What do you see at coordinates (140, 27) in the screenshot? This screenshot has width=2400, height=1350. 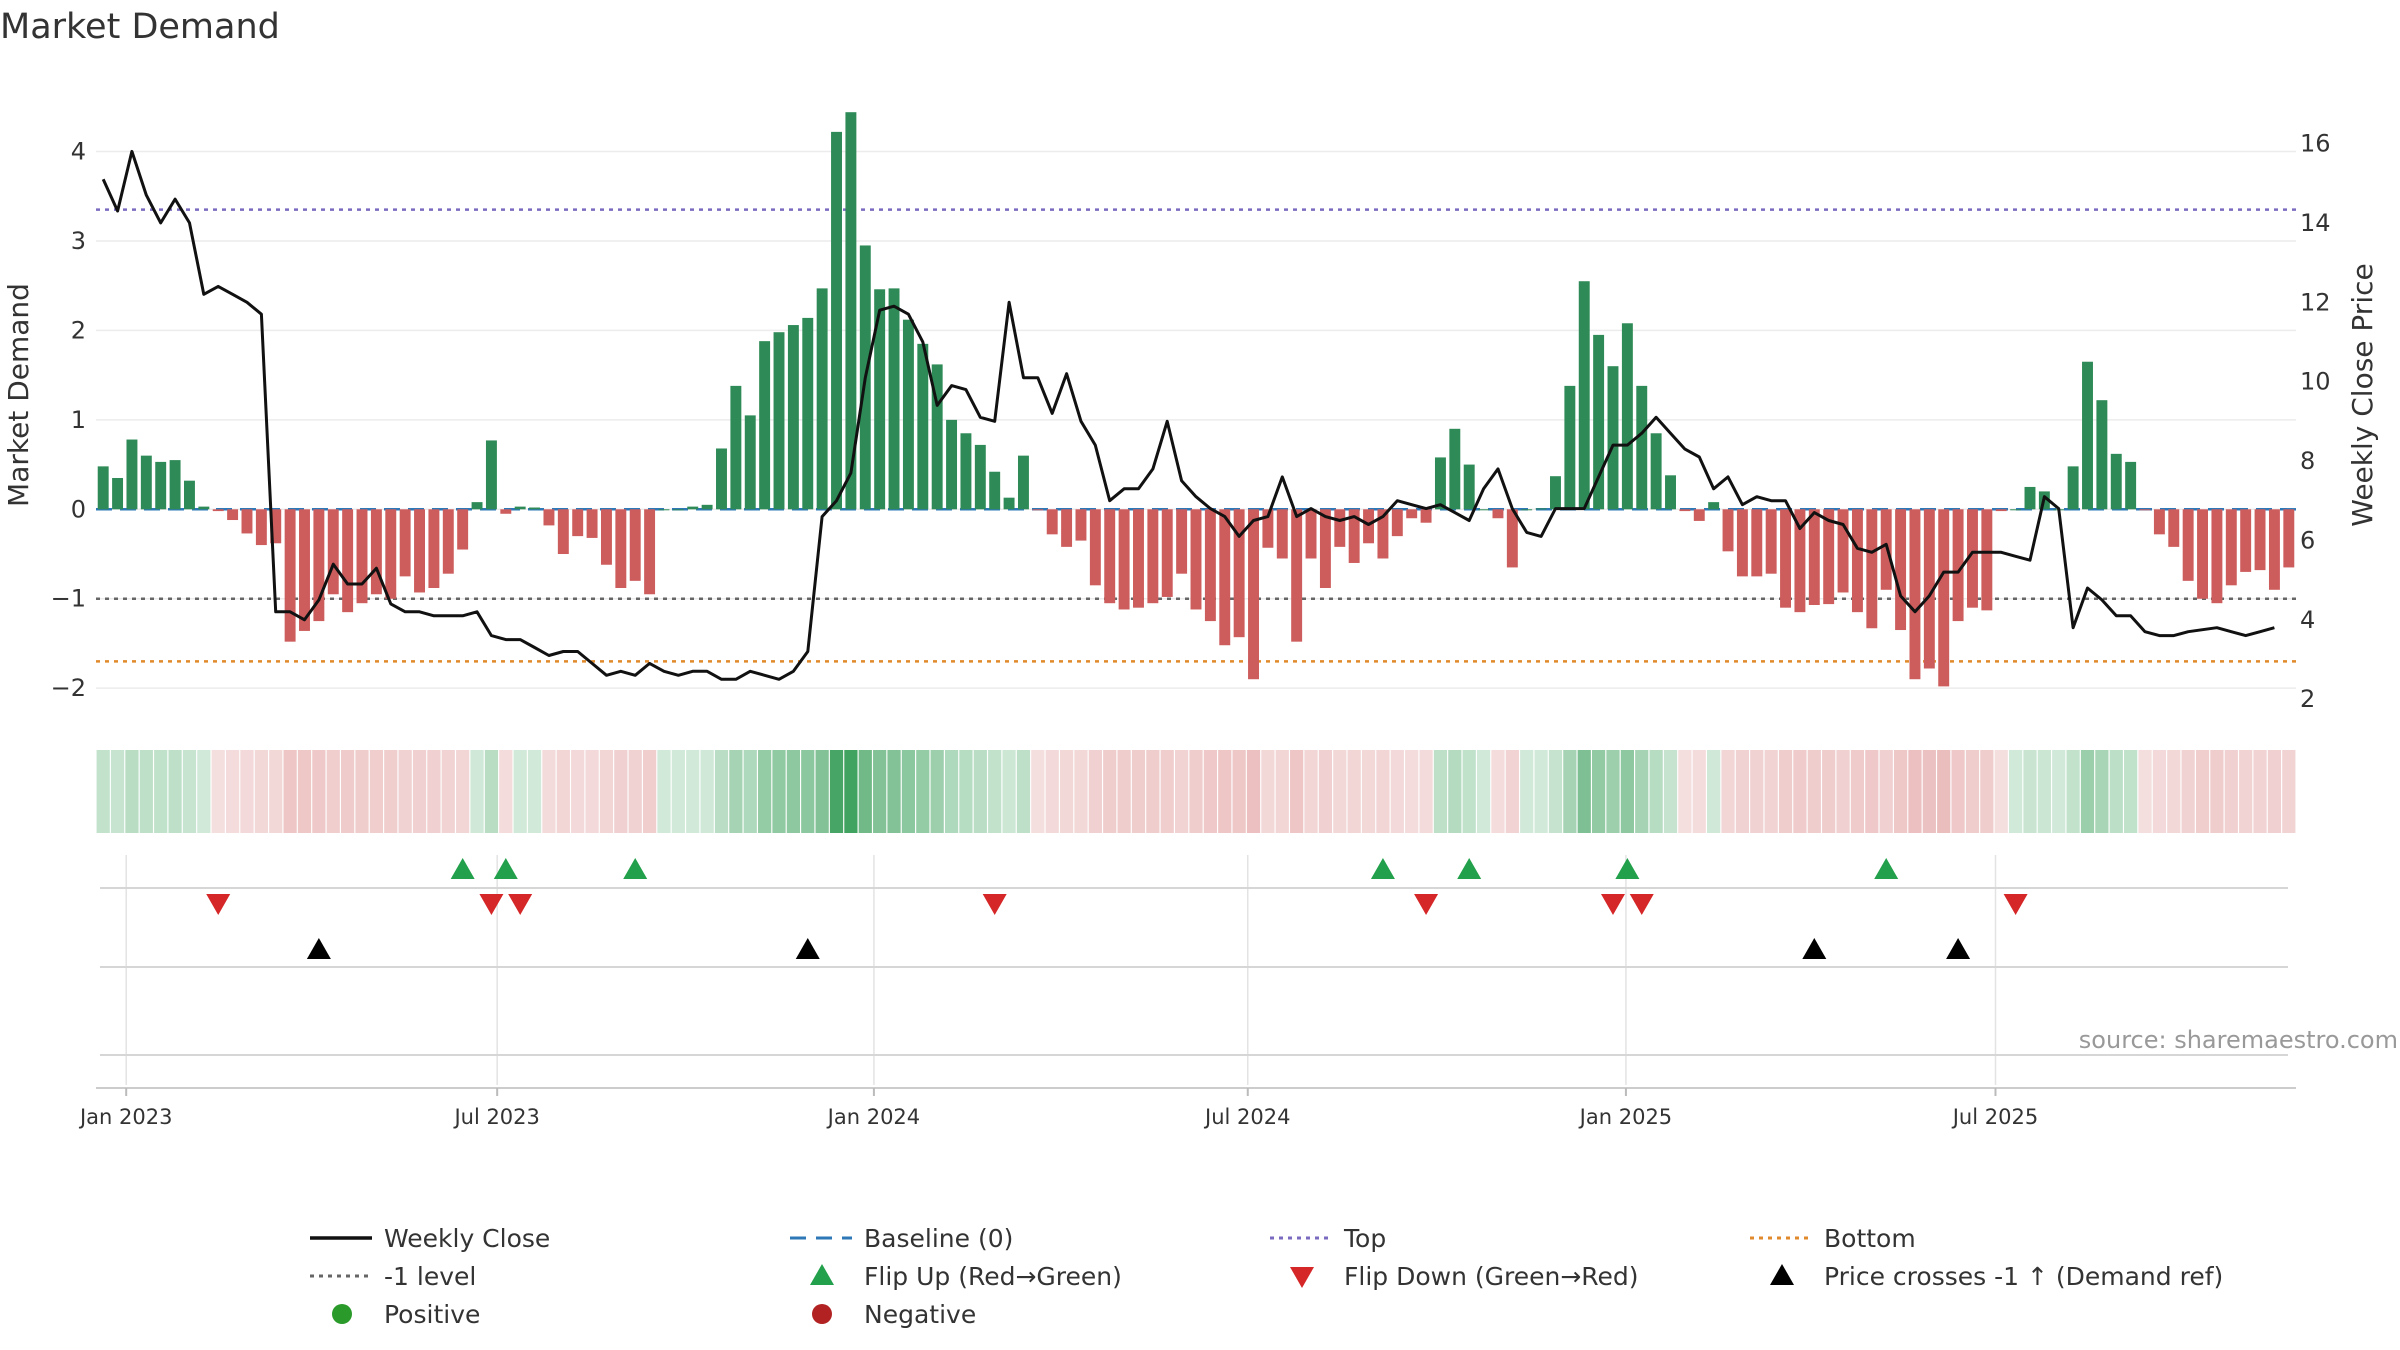 I see `chart-title: Market Demand` at bounding box center [140, 27].